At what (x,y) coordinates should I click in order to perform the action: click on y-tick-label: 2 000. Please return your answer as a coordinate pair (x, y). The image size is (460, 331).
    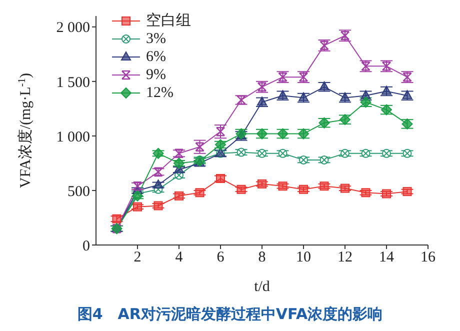
    Looking at the image, I should click on (73, 28).